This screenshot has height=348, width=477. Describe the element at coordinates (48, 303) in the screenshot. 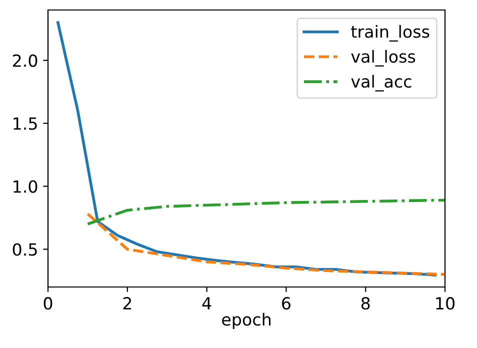

I see `x-tick-label: 0` at that location.